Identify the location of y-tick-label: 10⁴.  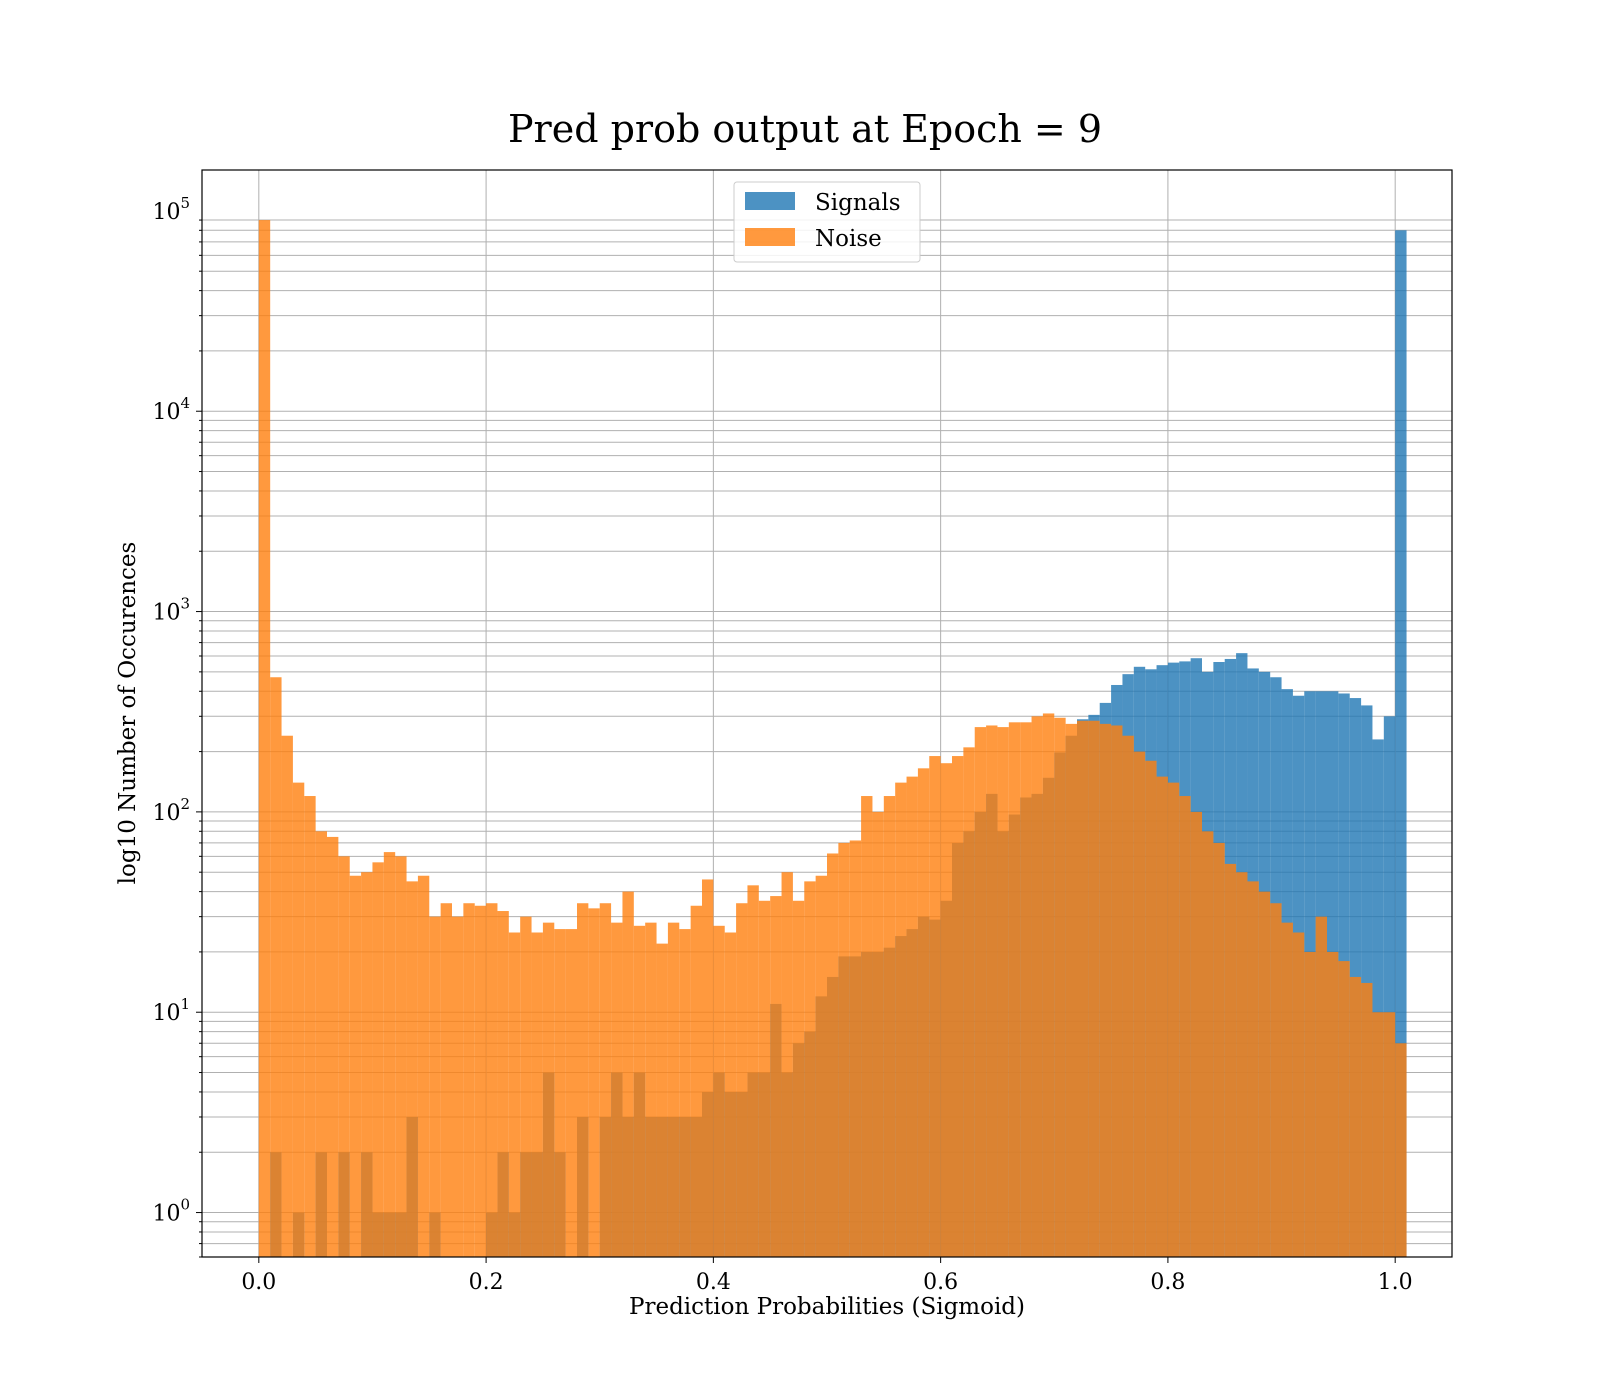
(171, 409).